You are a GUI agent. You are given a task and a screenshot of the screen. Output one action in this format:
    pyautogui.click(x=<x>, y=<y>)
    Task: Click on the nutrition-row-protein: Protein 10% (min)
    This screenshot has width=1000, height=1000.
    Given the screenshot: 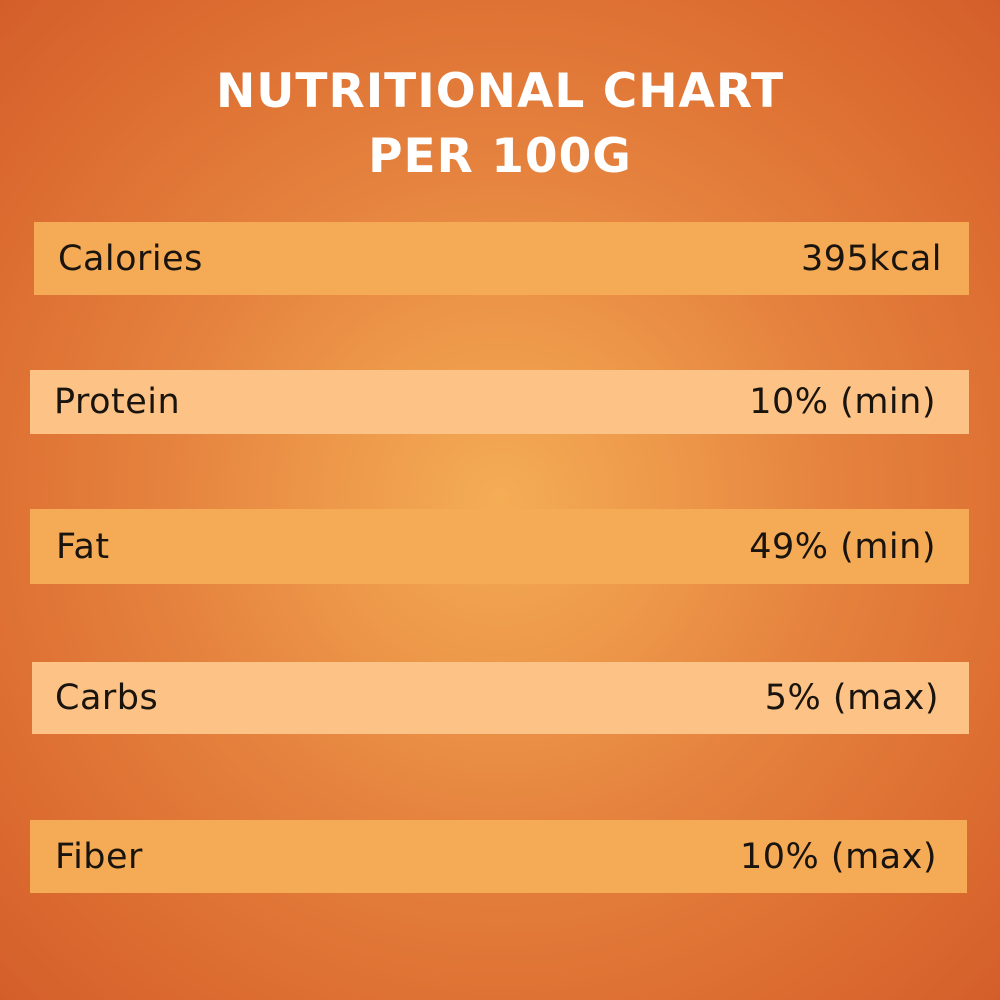 What is the action you would take?
    pyautogui.click(x=499, y=402)
    